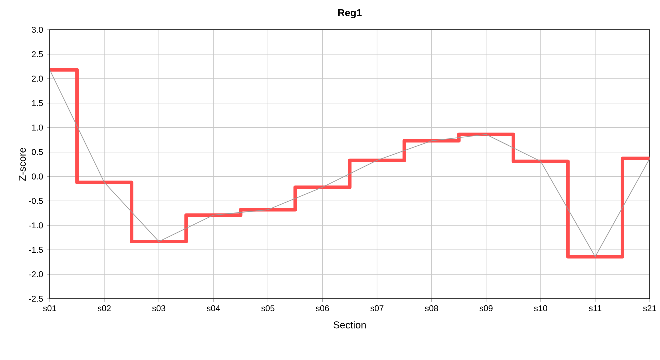 Image resolution: width=660 pixels, height=360 pixels. I want to click on y-tick-label: 0.0, so click(38, 177).